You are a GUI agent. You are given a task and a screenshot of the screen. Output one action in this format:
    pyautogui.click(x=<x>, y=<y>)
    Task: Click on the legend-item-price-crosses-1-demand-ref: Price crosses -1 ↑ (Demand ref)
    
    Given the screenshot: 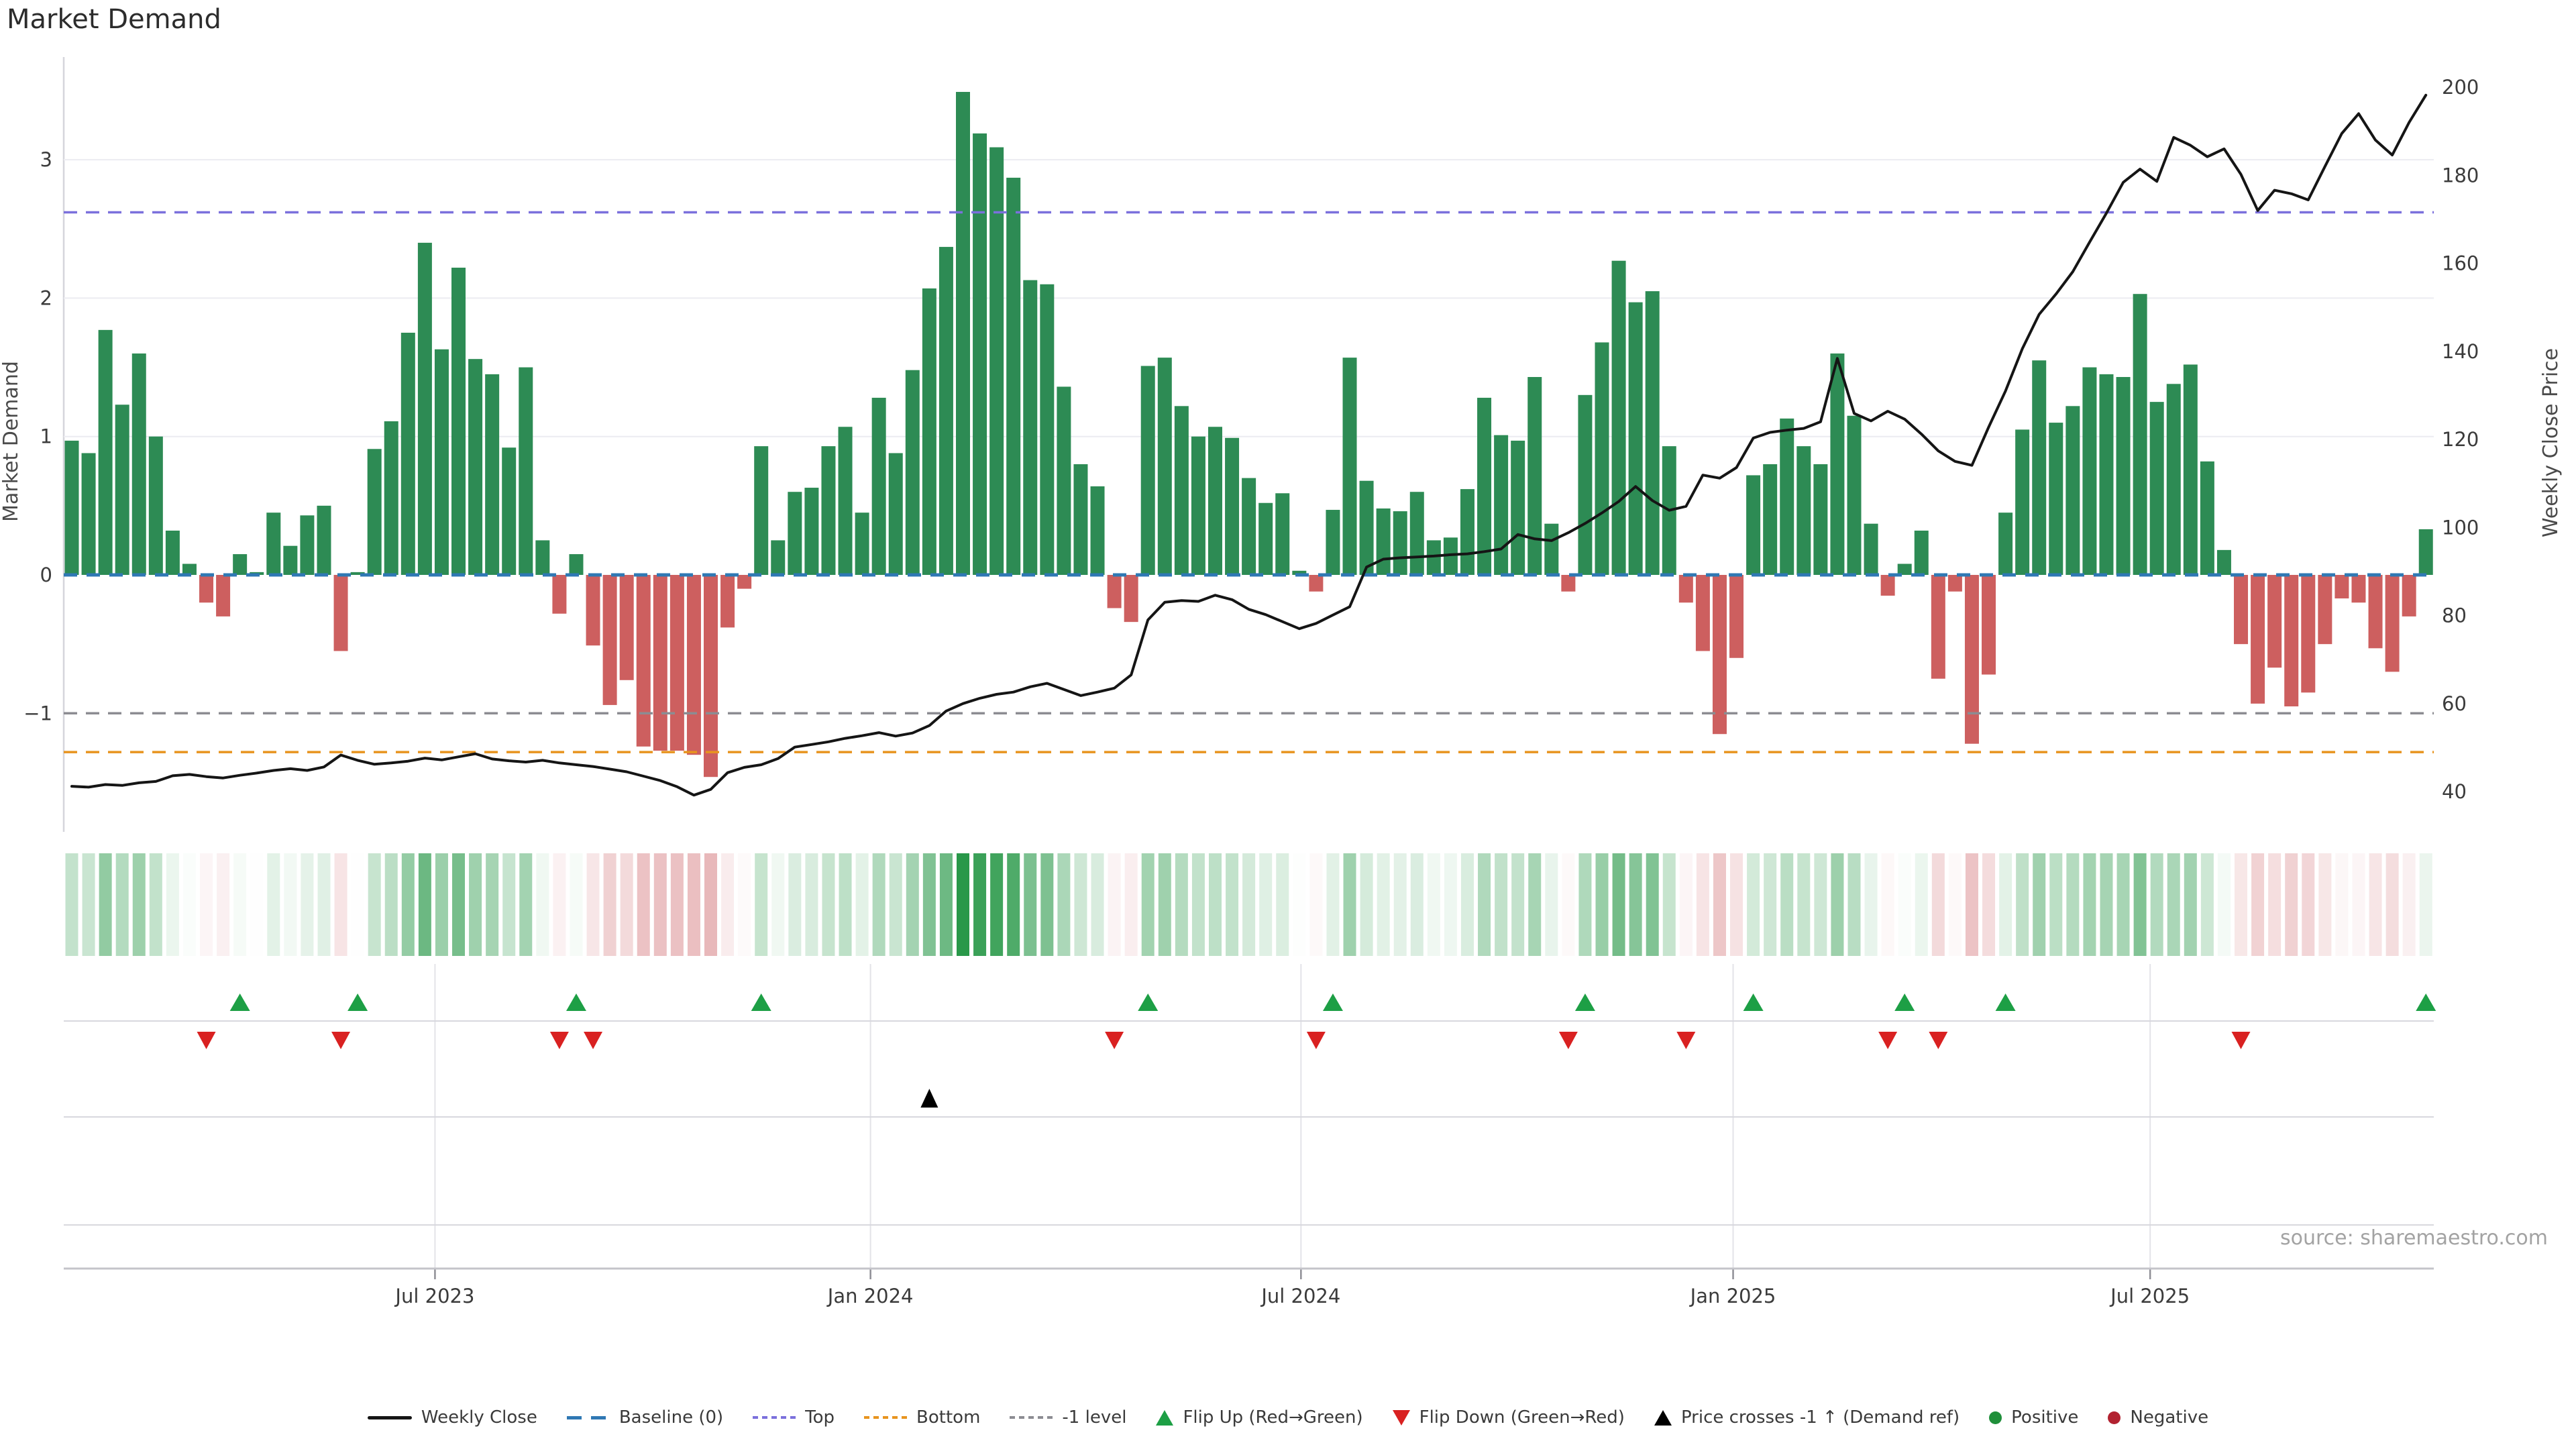 What is the action you would take?
    pyautogui.click(x=1807, y=1417)
    